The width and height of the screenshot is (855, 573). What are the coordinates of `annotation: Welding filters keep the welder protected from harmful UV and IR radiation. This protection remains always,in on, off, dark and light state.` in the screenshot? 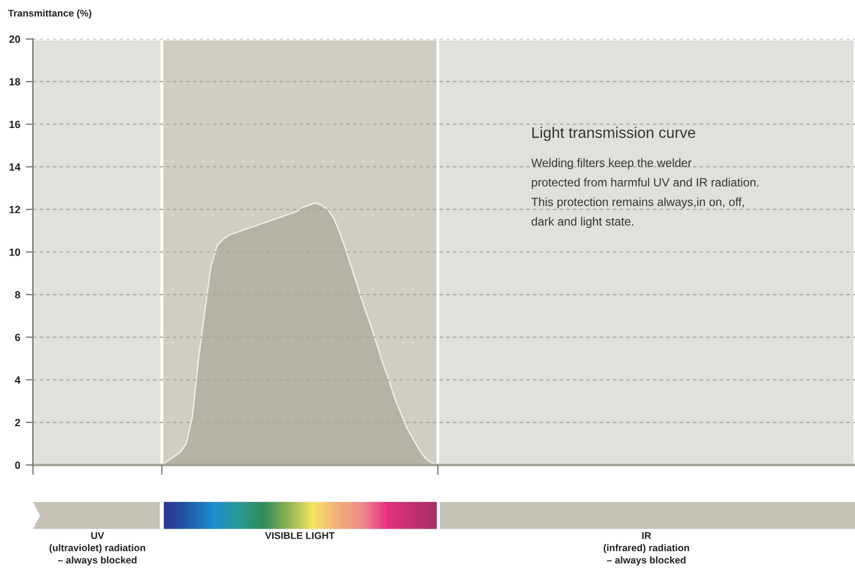 It's located at (644, 193).